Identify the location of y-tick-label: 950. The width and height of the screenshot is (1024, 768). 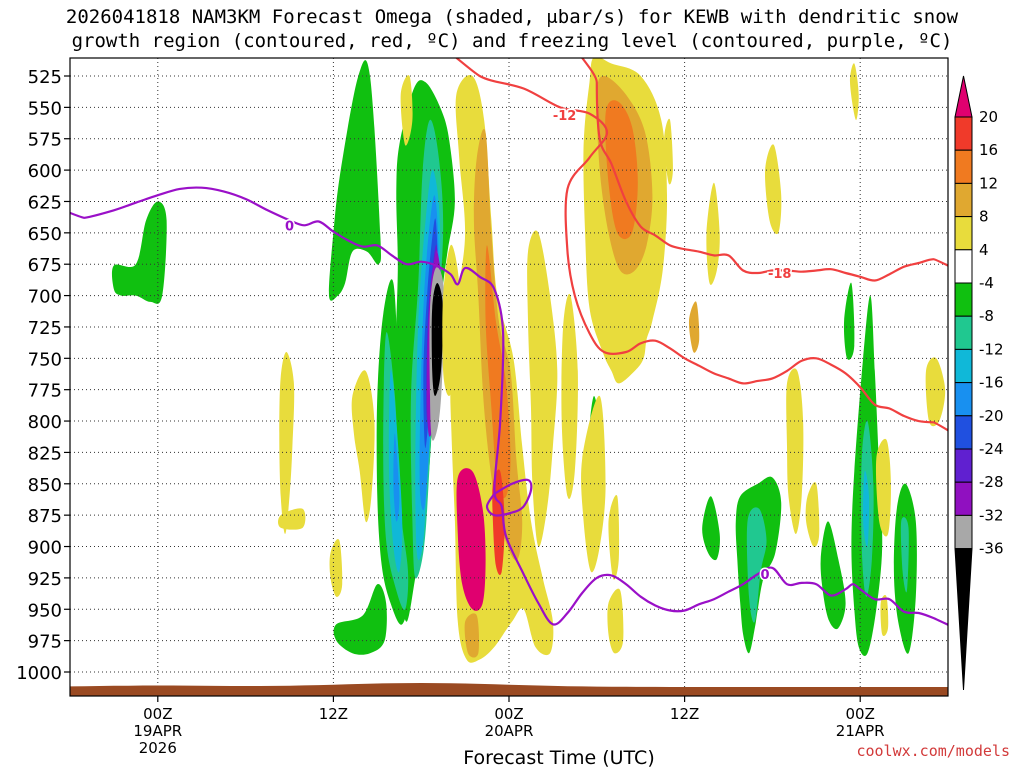
(45, 610).